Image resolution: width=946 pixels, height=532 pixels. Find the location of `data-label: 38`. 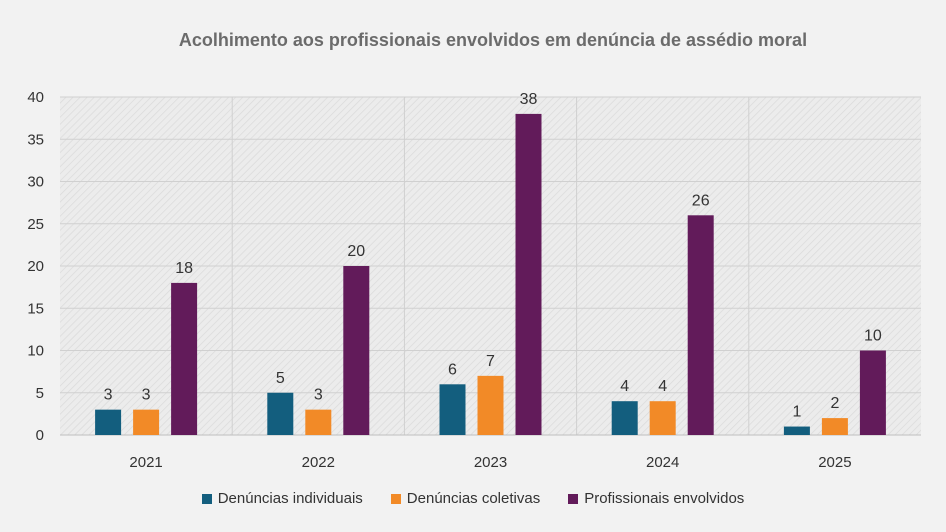

data-label: 38 is located at coordinates (529, 99).